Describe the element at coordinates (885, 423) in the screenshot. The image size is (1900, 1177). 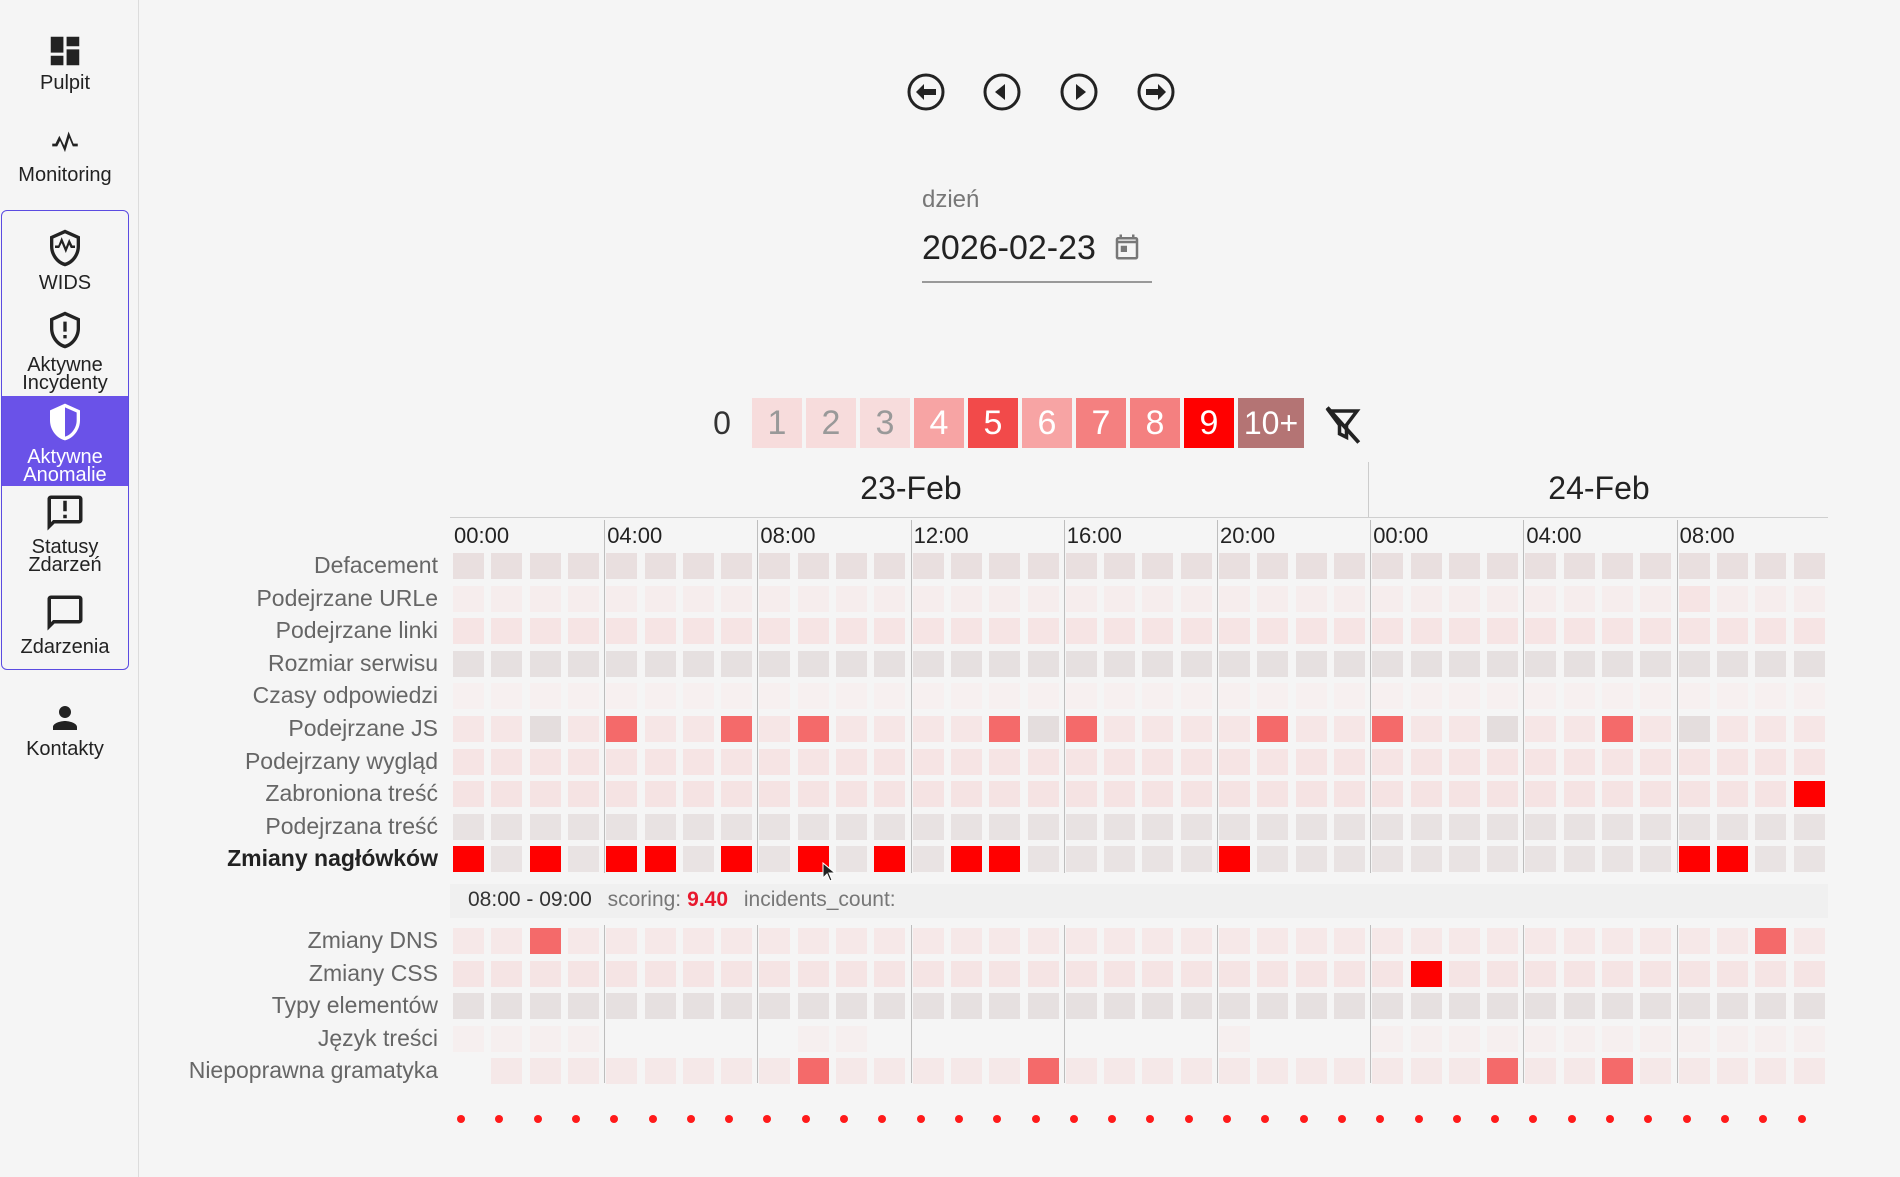
I see `legend-level-3: 3` at that location.